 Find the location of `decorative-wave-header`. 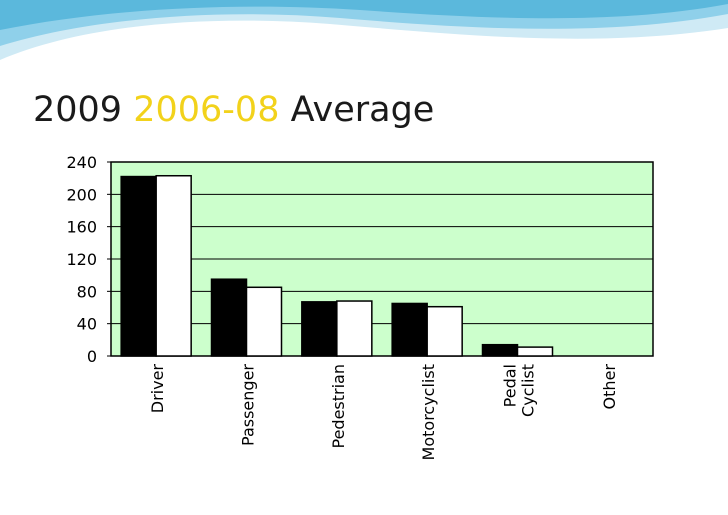

decorative-wave-header is located at coordinates (364, 30).